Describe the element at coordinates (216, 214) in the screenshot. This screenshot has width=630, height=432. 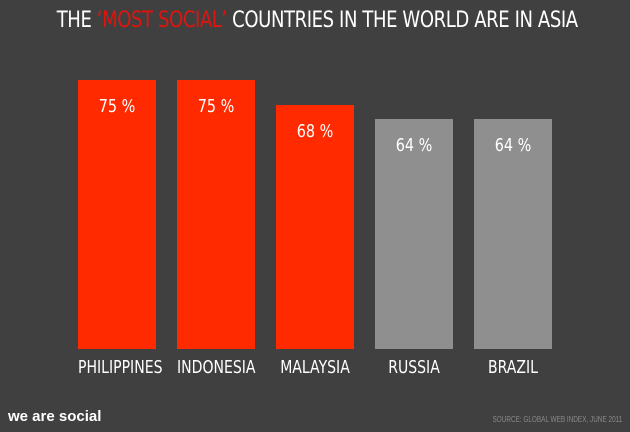
I see `bar-indonesia: 75 %` at that location.